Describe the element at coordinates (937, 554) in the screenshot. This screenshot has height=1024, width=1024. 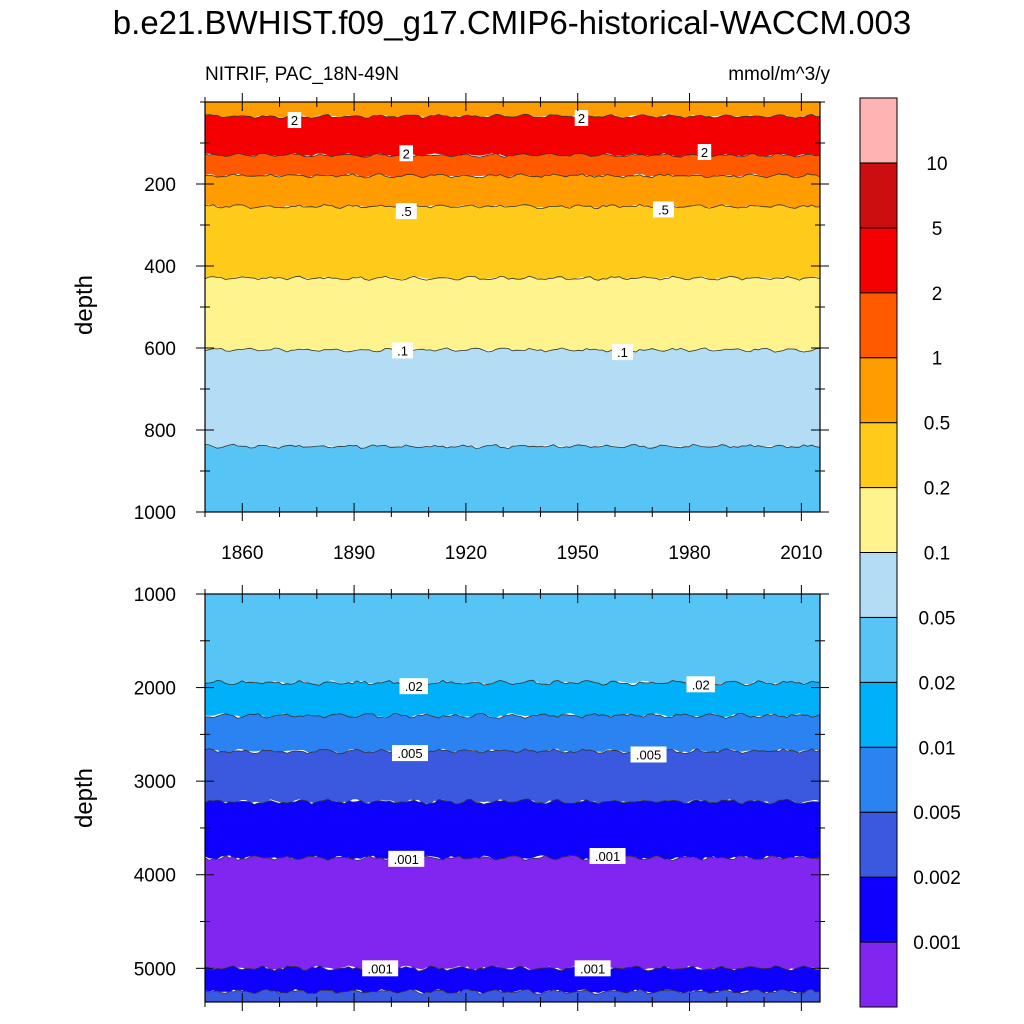
I see `colorbar-label: 0.1` at that location.